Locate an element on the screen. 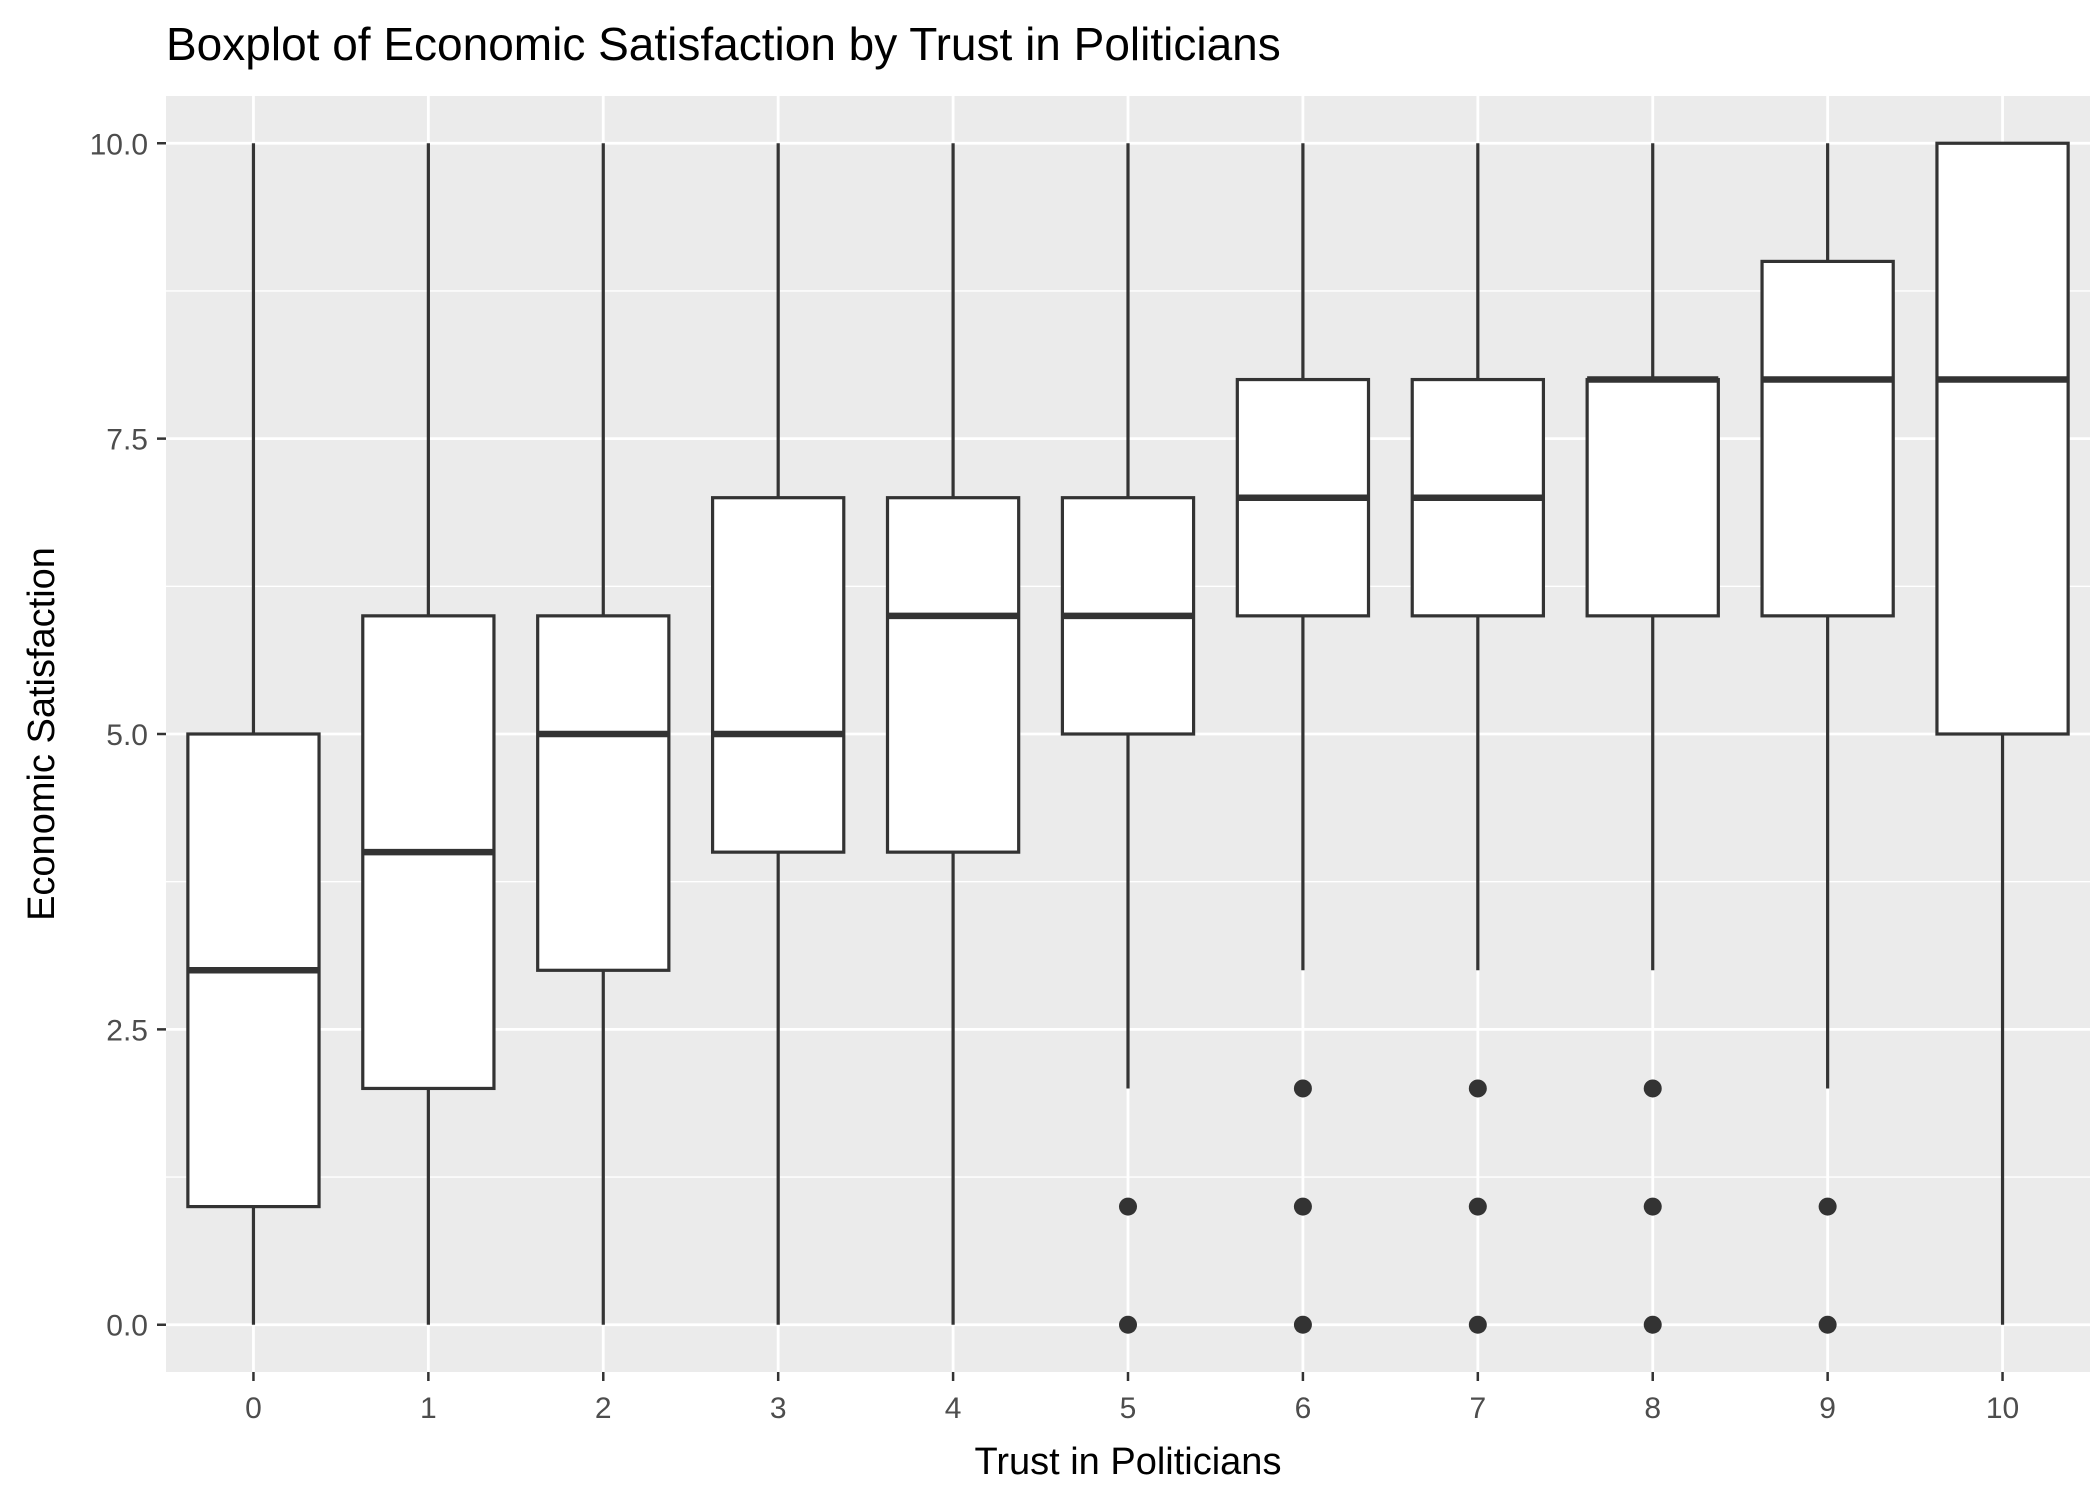  y-tick-label: 10.0 is located at coordinates (119, 144).